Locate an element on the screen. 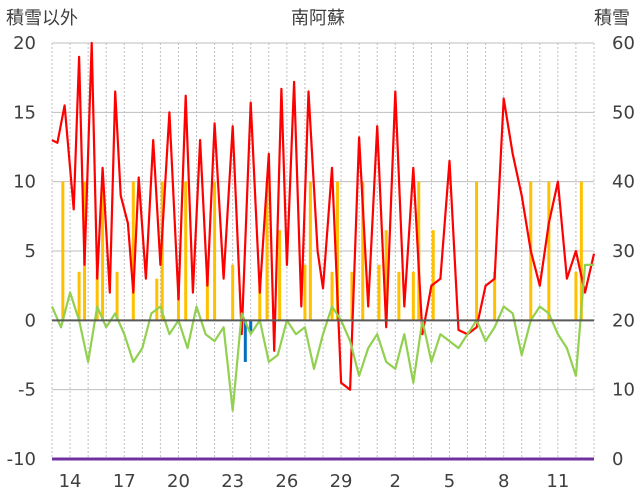  left-axis-label: 積雪以外 is located at coordinates (42, 18).